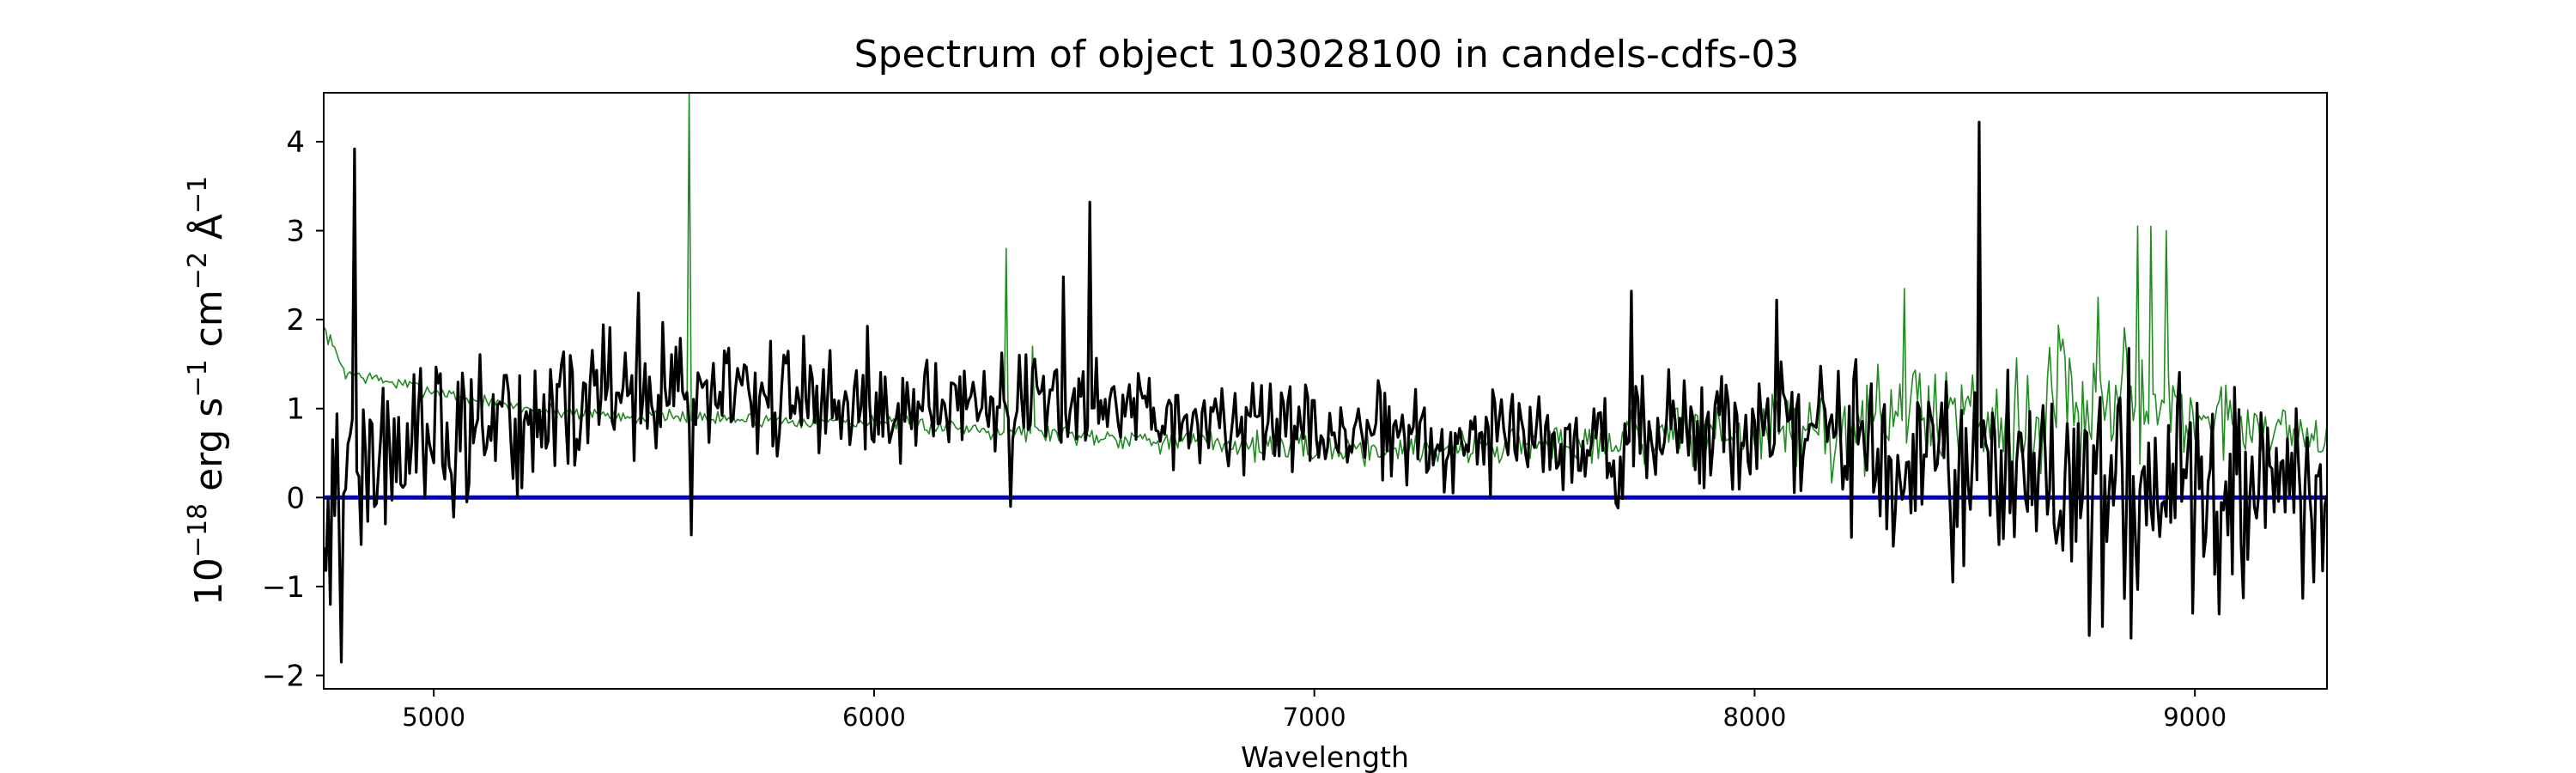 The width and height of the screenshot is (2576, 773). What do you see at coordinates (295, 320) in the screenshot?
I see `y-tick-label: 2` at bounding box center [295, 320].